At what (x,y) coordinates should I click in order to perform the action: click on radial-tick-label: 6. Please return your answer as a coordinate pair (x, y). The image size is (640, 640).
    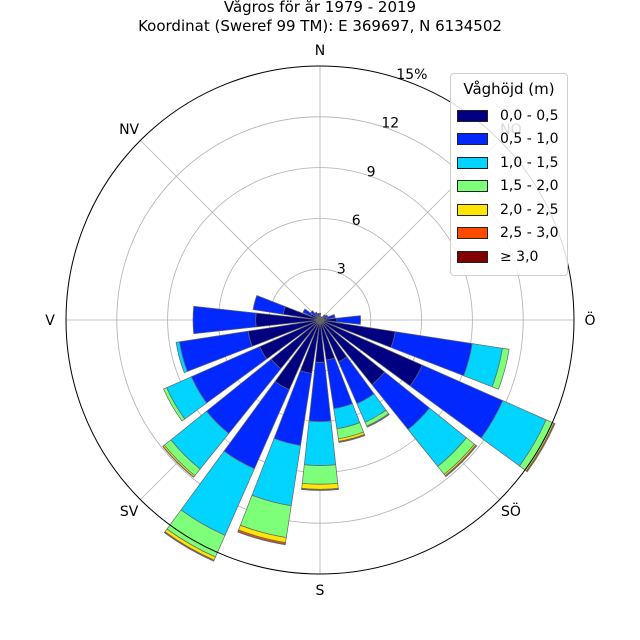
    Looking at the image, I should click on (356, 221).